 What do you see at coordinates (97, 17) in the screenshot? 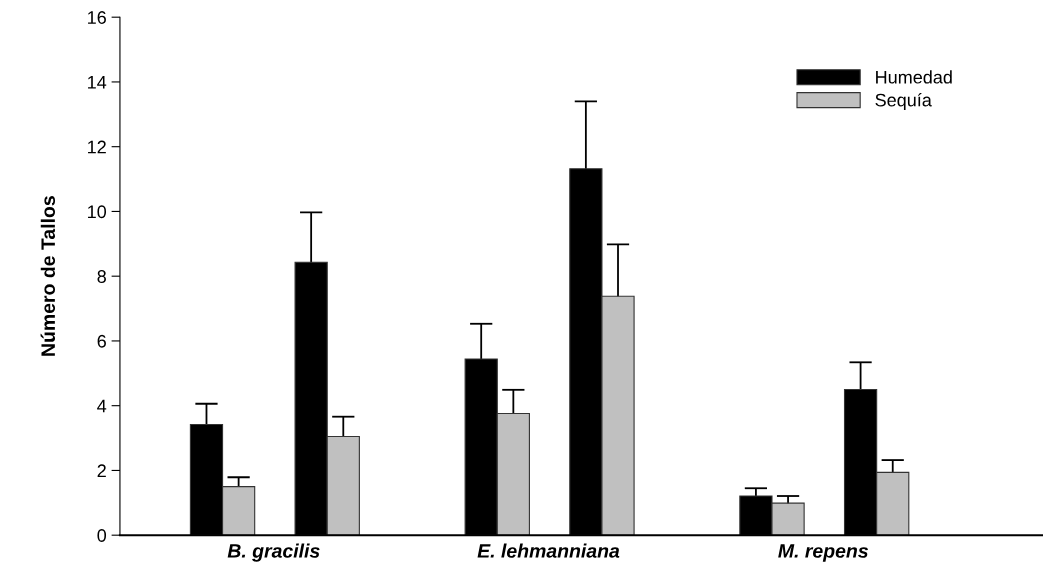
I see `y-tick-label: 16` at bounding box center [97, 17].